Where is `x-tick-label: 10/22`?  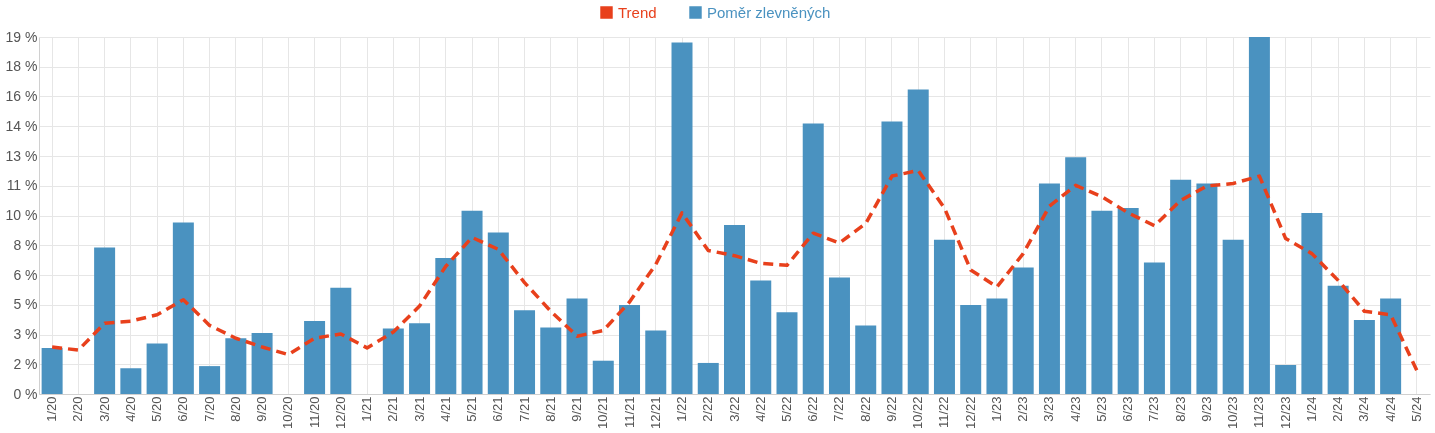 x-tick-label: 10/22 is located at coordinates (918, 413).